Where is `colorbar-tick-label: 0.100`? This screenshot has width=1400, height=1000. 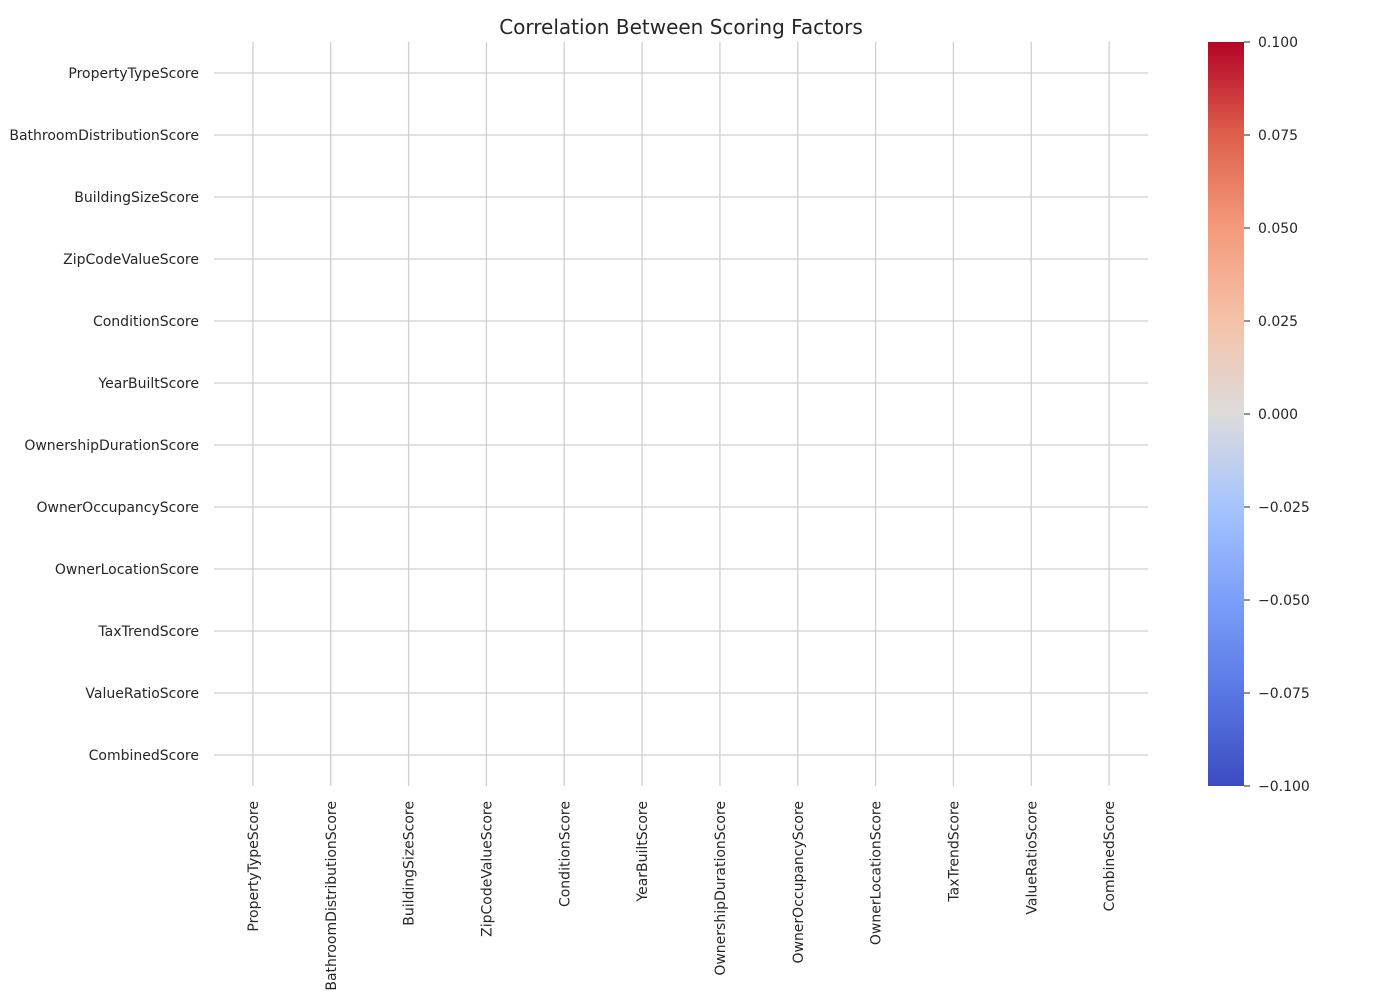 colorbar-tick-label: 0.100 is located at coordinates (1278, 43).